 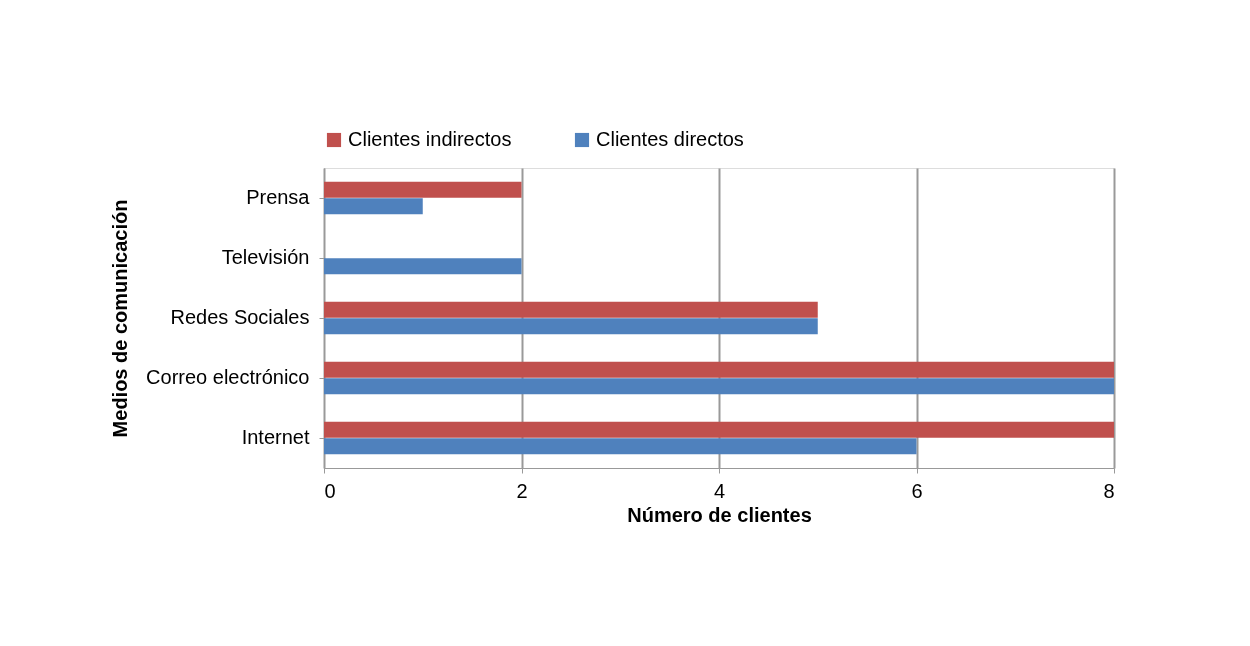 What do you see at coordinates (228, 377) in the screenshot?
I see `y-tick-label: Correo electrónico` at bounding box center [228, 377].